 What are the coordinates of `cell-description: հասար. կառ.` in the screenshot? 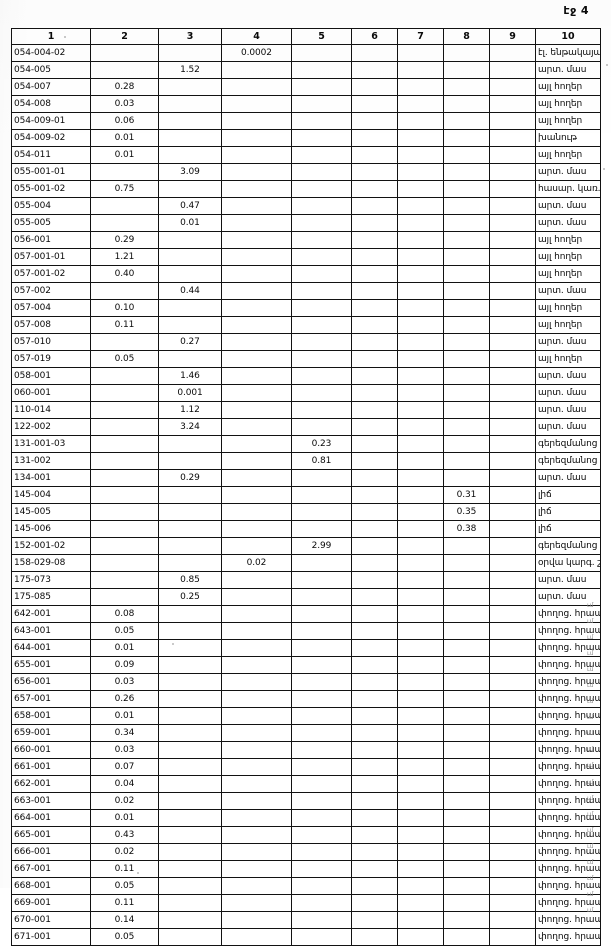 It's located at (568, 189).